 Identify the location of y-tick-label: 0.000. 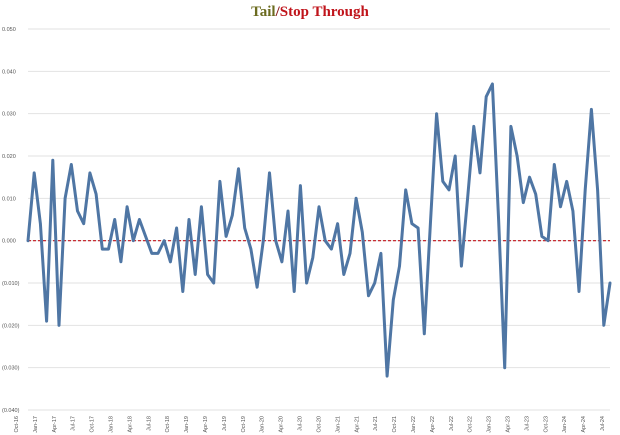
(9, 242).